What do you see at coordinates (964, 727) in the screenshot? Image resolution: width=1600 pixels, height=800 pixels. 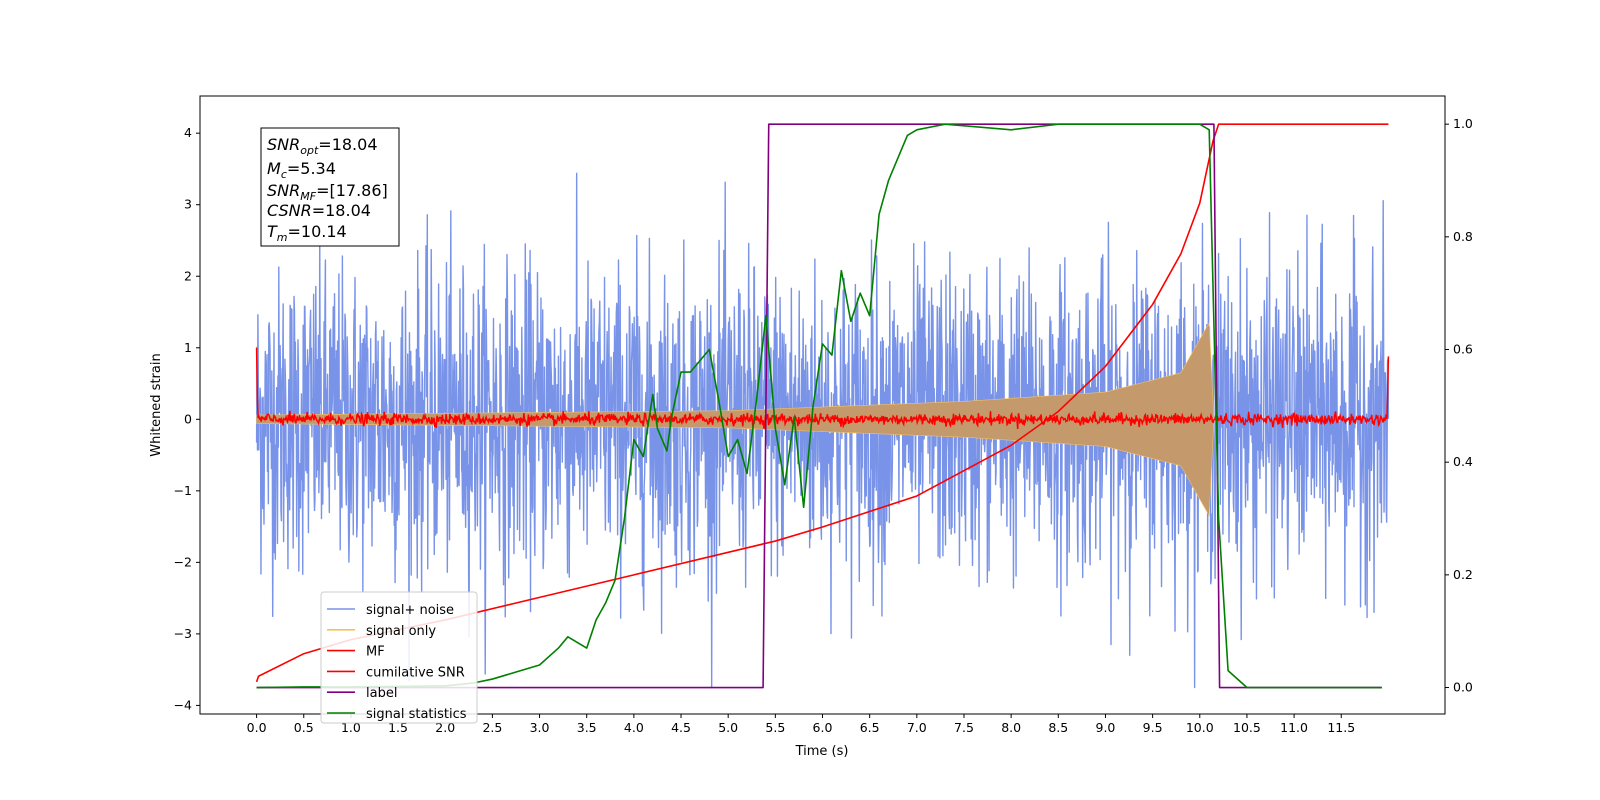 I see `x-tick-label: 7.5` at bounding box center [964, 727].